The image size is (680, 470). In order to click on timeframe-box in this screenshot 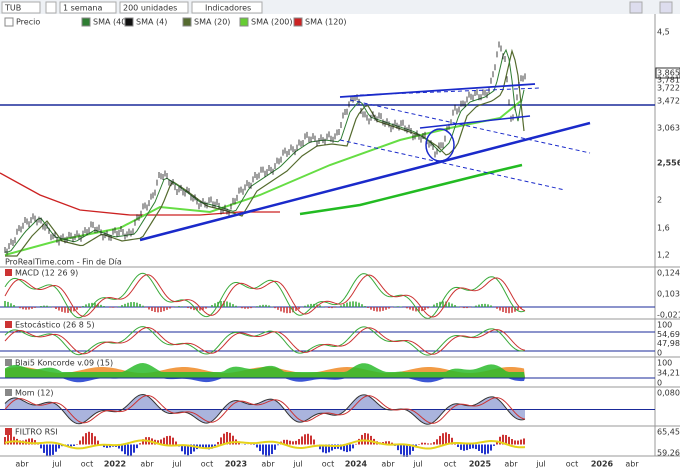, I will do `click(88, 7)`.